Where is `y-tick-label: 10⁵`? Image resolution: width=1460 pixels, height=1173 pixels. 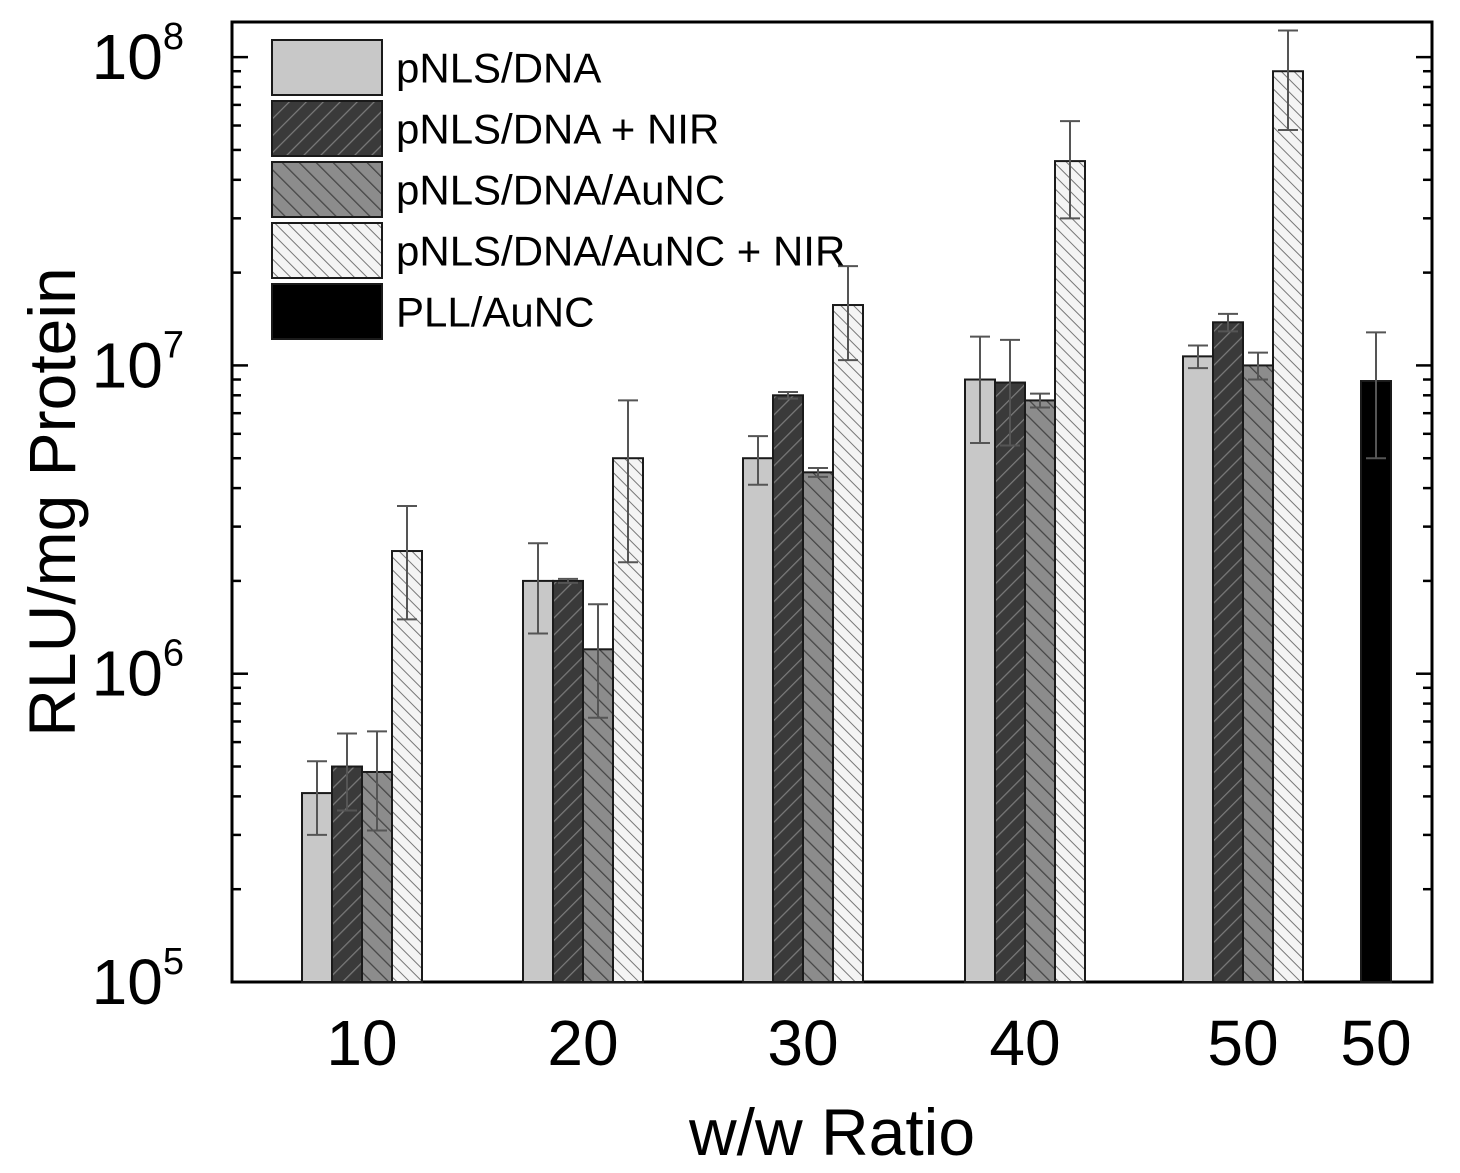 y-tick-label: 10⁵ is located at coordinates (138, 979).